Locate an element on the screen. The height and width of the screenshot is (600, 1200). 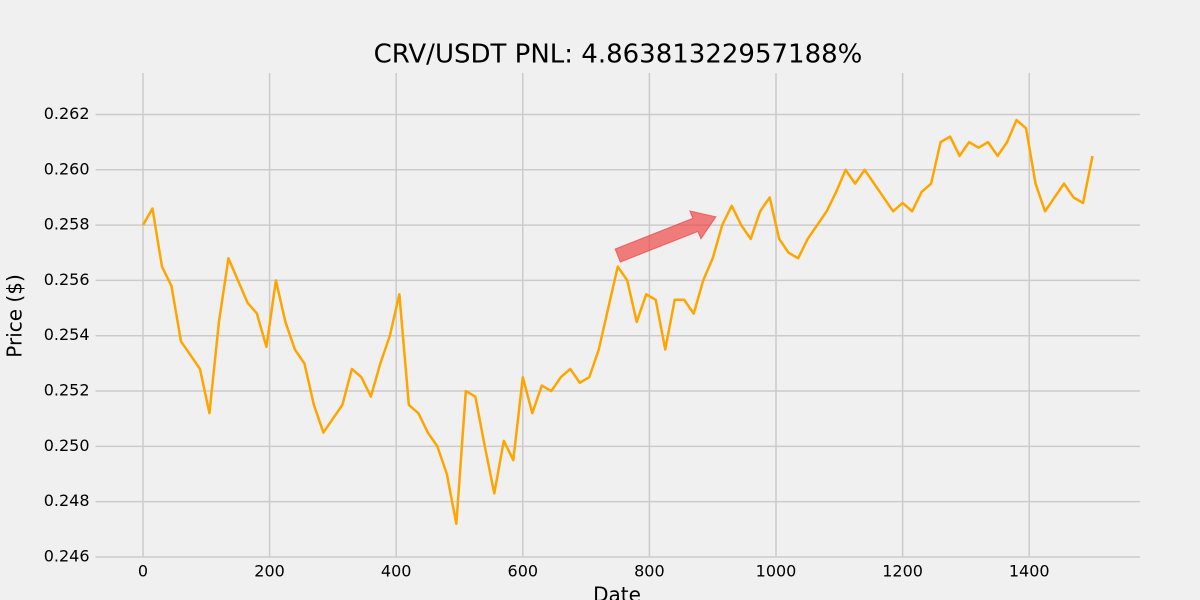
y-tick-label: 0.258 is located at coordinates (67, 224).